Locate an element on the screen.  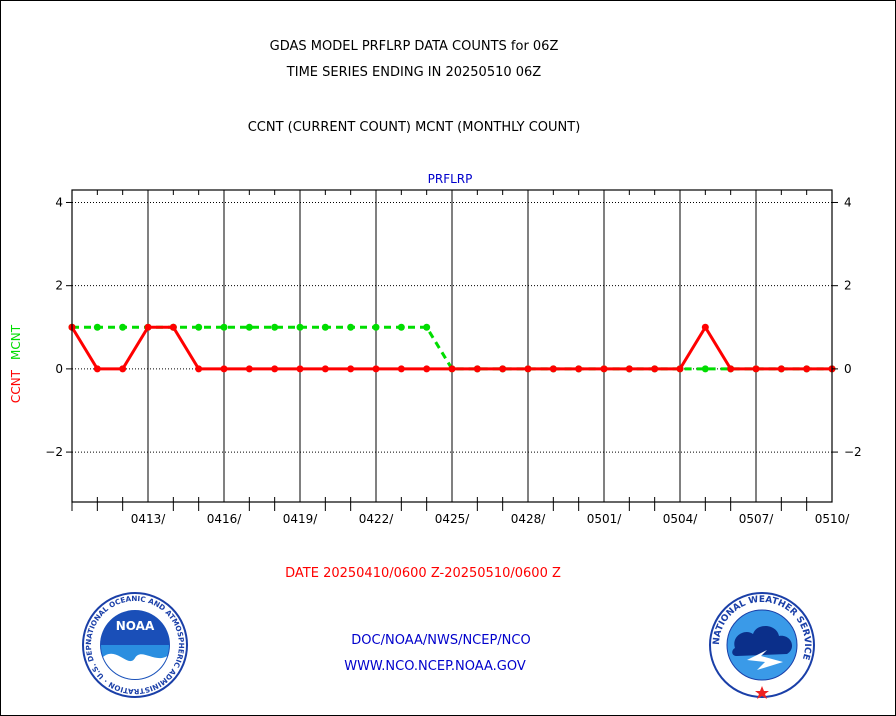
chart-title-line1: GDAS MODEL PRFLRP DATA COUNTS for 06Z is located at coordinates (414, 46).